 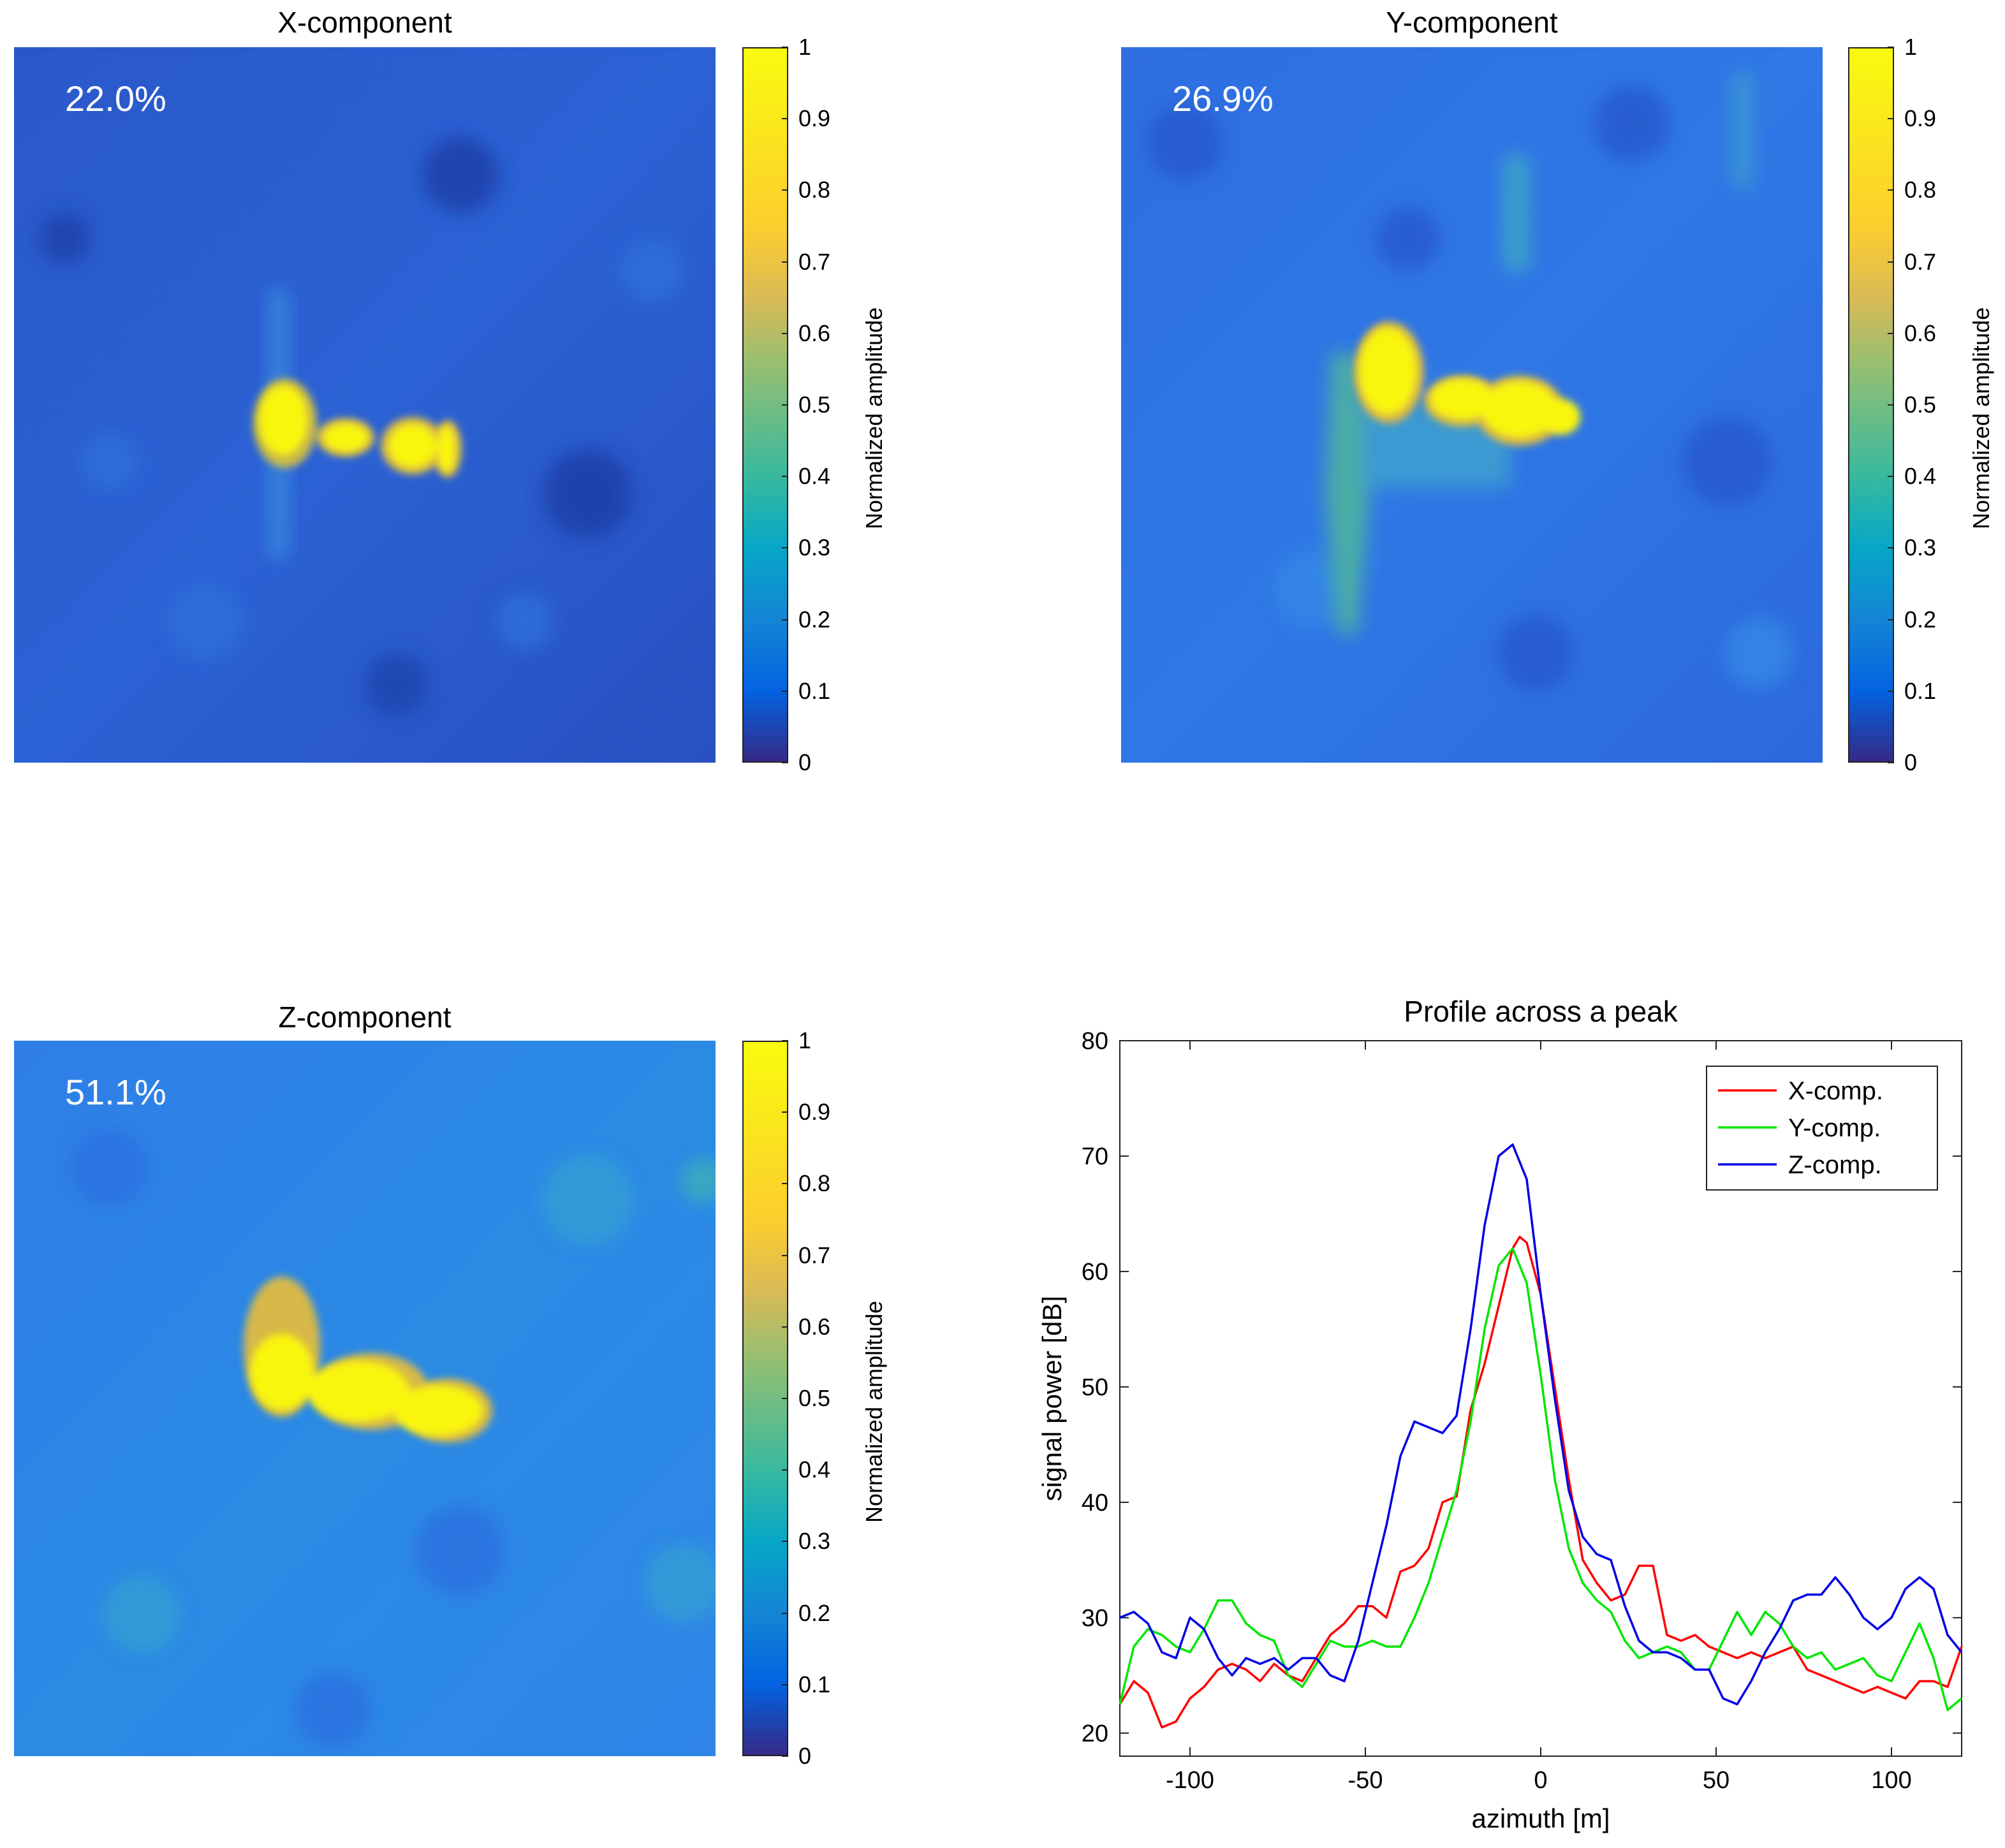 What do you see at coordinates (874, 418) in the screenshot?
I see `colorbar-x-label: Normalized amplitude` at bounding box center [874, 418].